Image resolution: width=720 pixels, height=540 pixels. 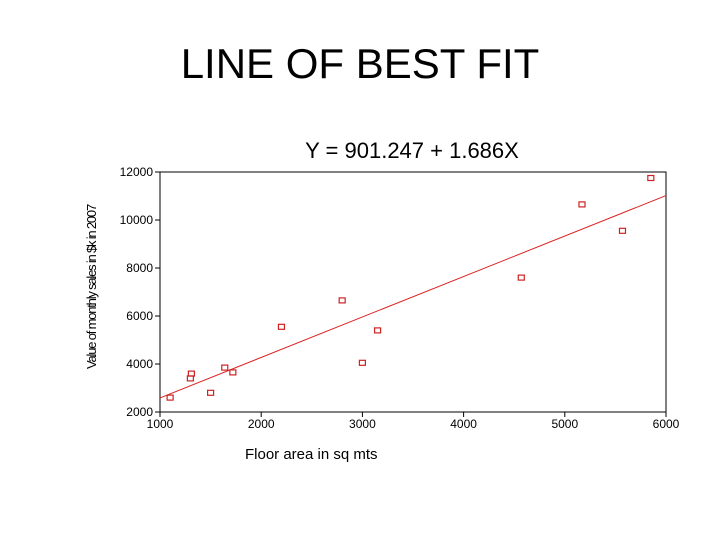 What do you see at coordinates (139, 364) in the screenshot?
I see `y-tick-label: 4000` at bounding box center [139, 364].